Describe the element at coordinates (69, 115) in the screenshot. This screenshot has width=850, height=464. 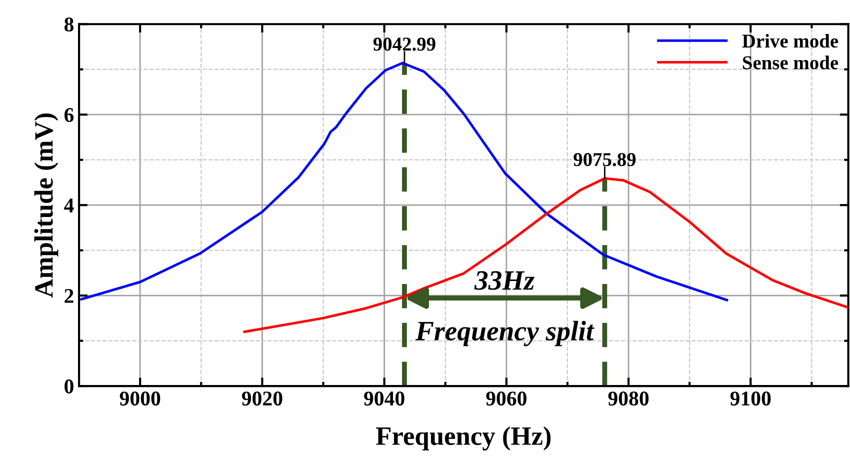
I see `y-tick-label: 6` at that location.